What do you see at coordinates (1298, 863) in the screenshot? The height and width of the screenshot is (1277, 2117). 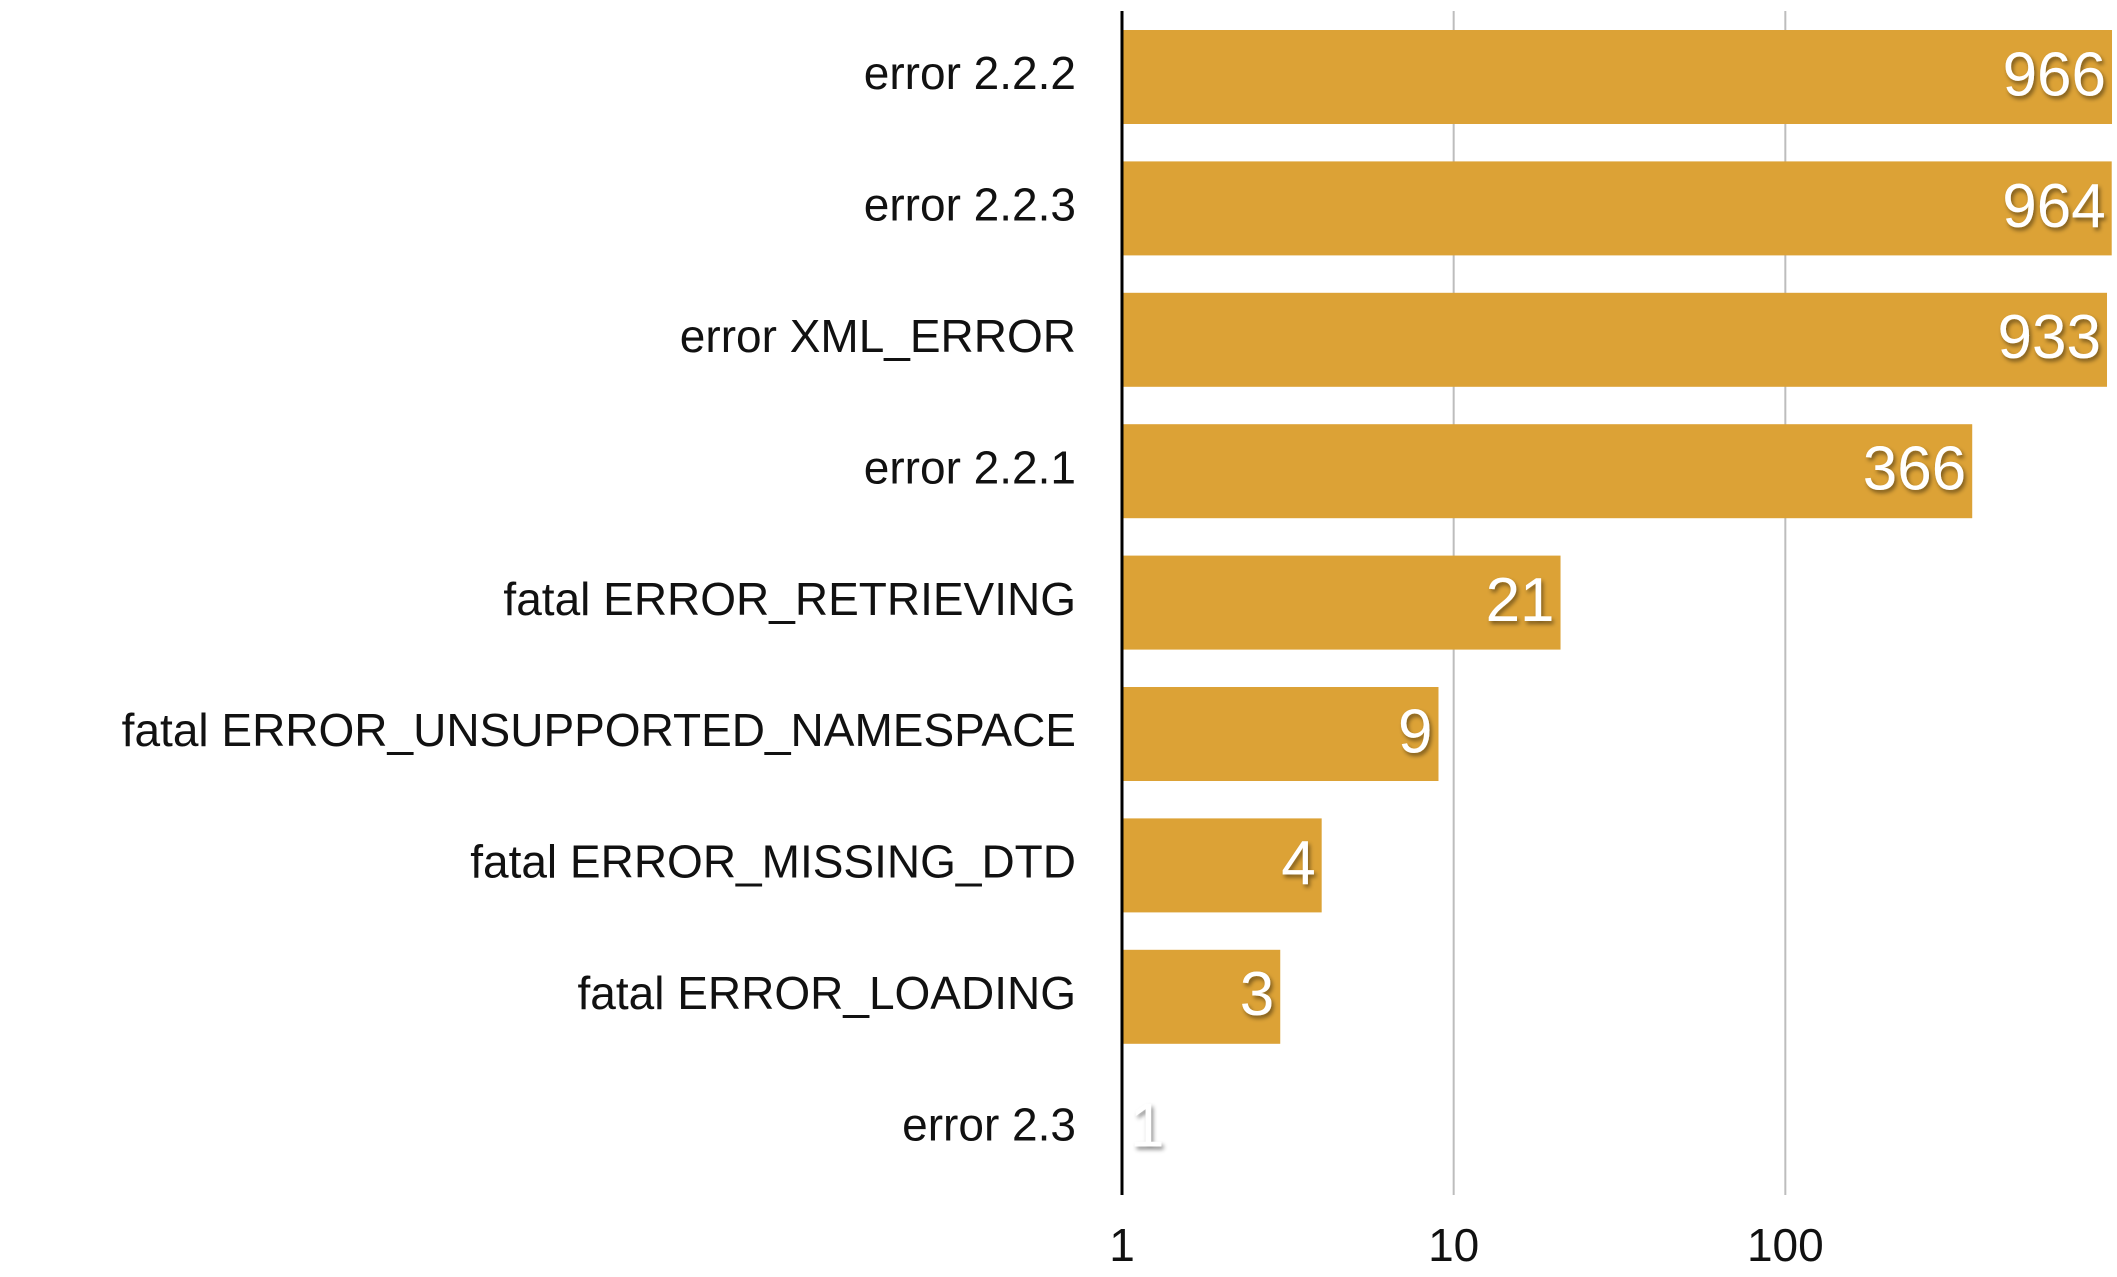 I see `value-label: 4` at bounding box center [1298, 863].